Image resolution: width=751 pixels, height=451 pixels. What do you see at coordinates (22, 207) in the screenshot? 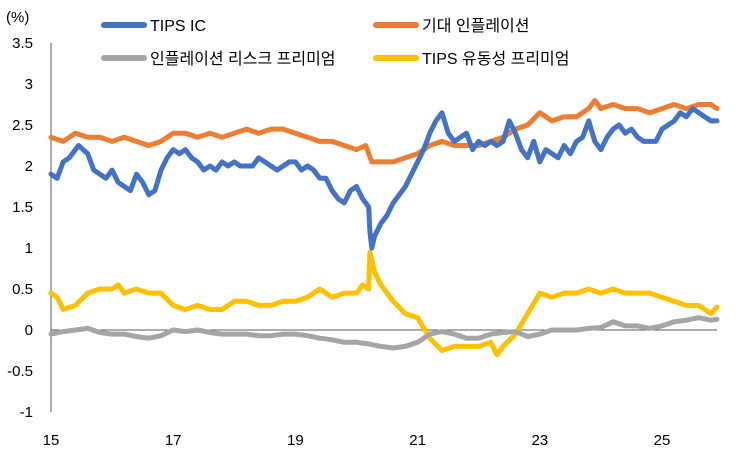
I see `y-tick-label: 1.5` at bounding box center [22, 207].